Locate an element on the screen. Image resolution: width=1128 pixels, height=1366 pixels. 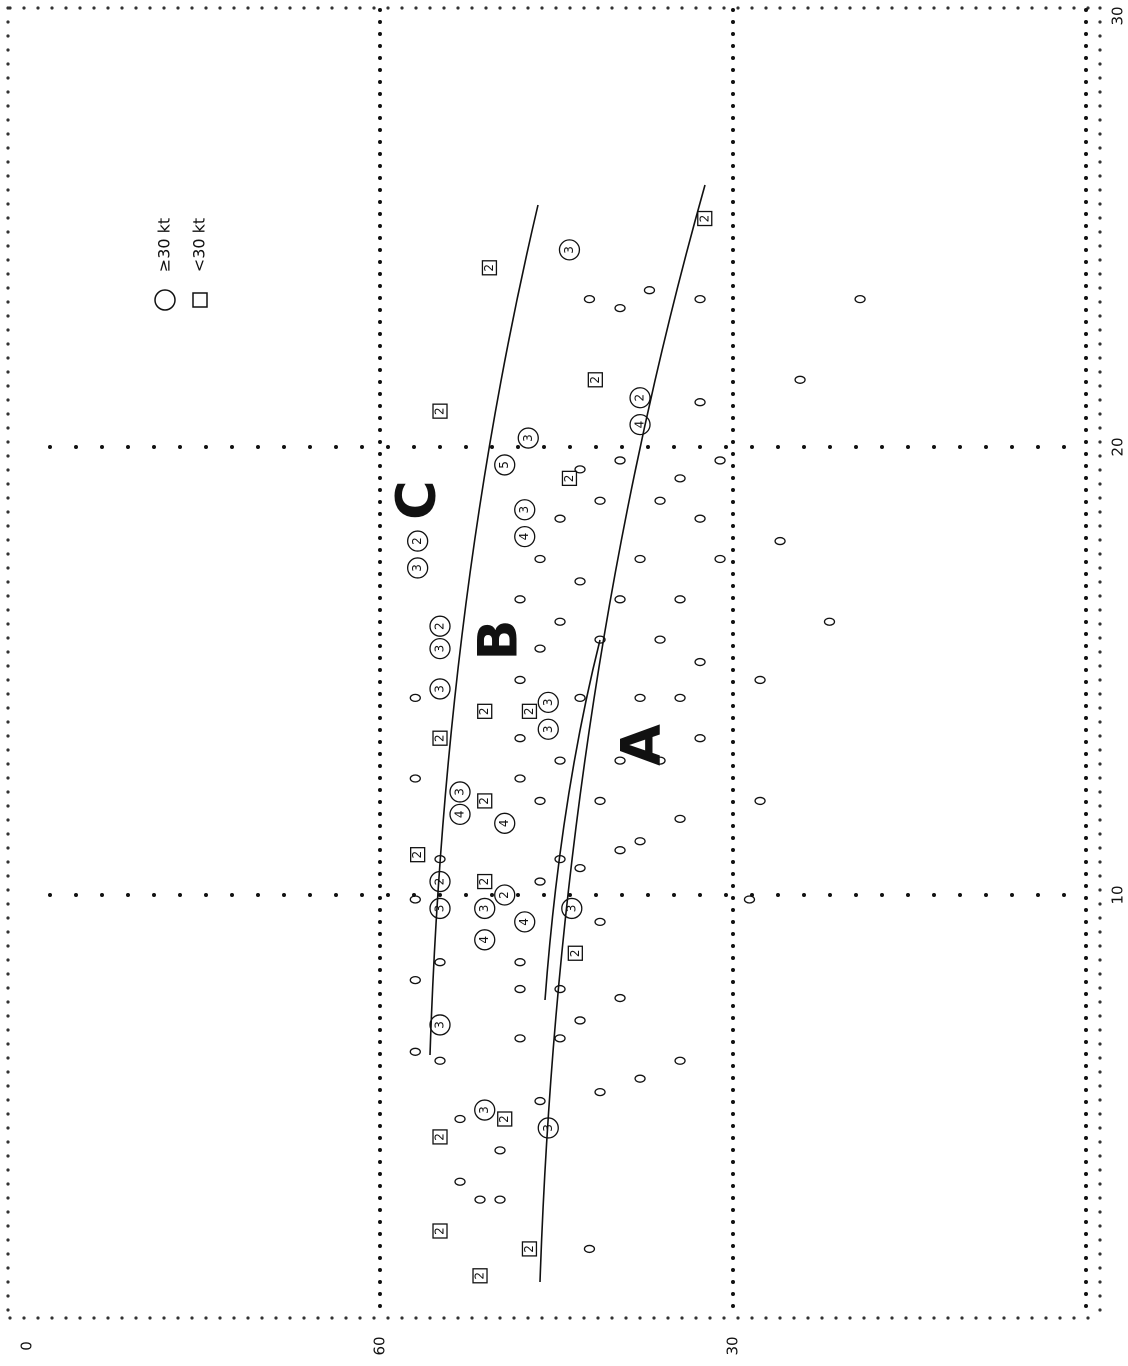
region-label: C is located at coordinates (416, 500).